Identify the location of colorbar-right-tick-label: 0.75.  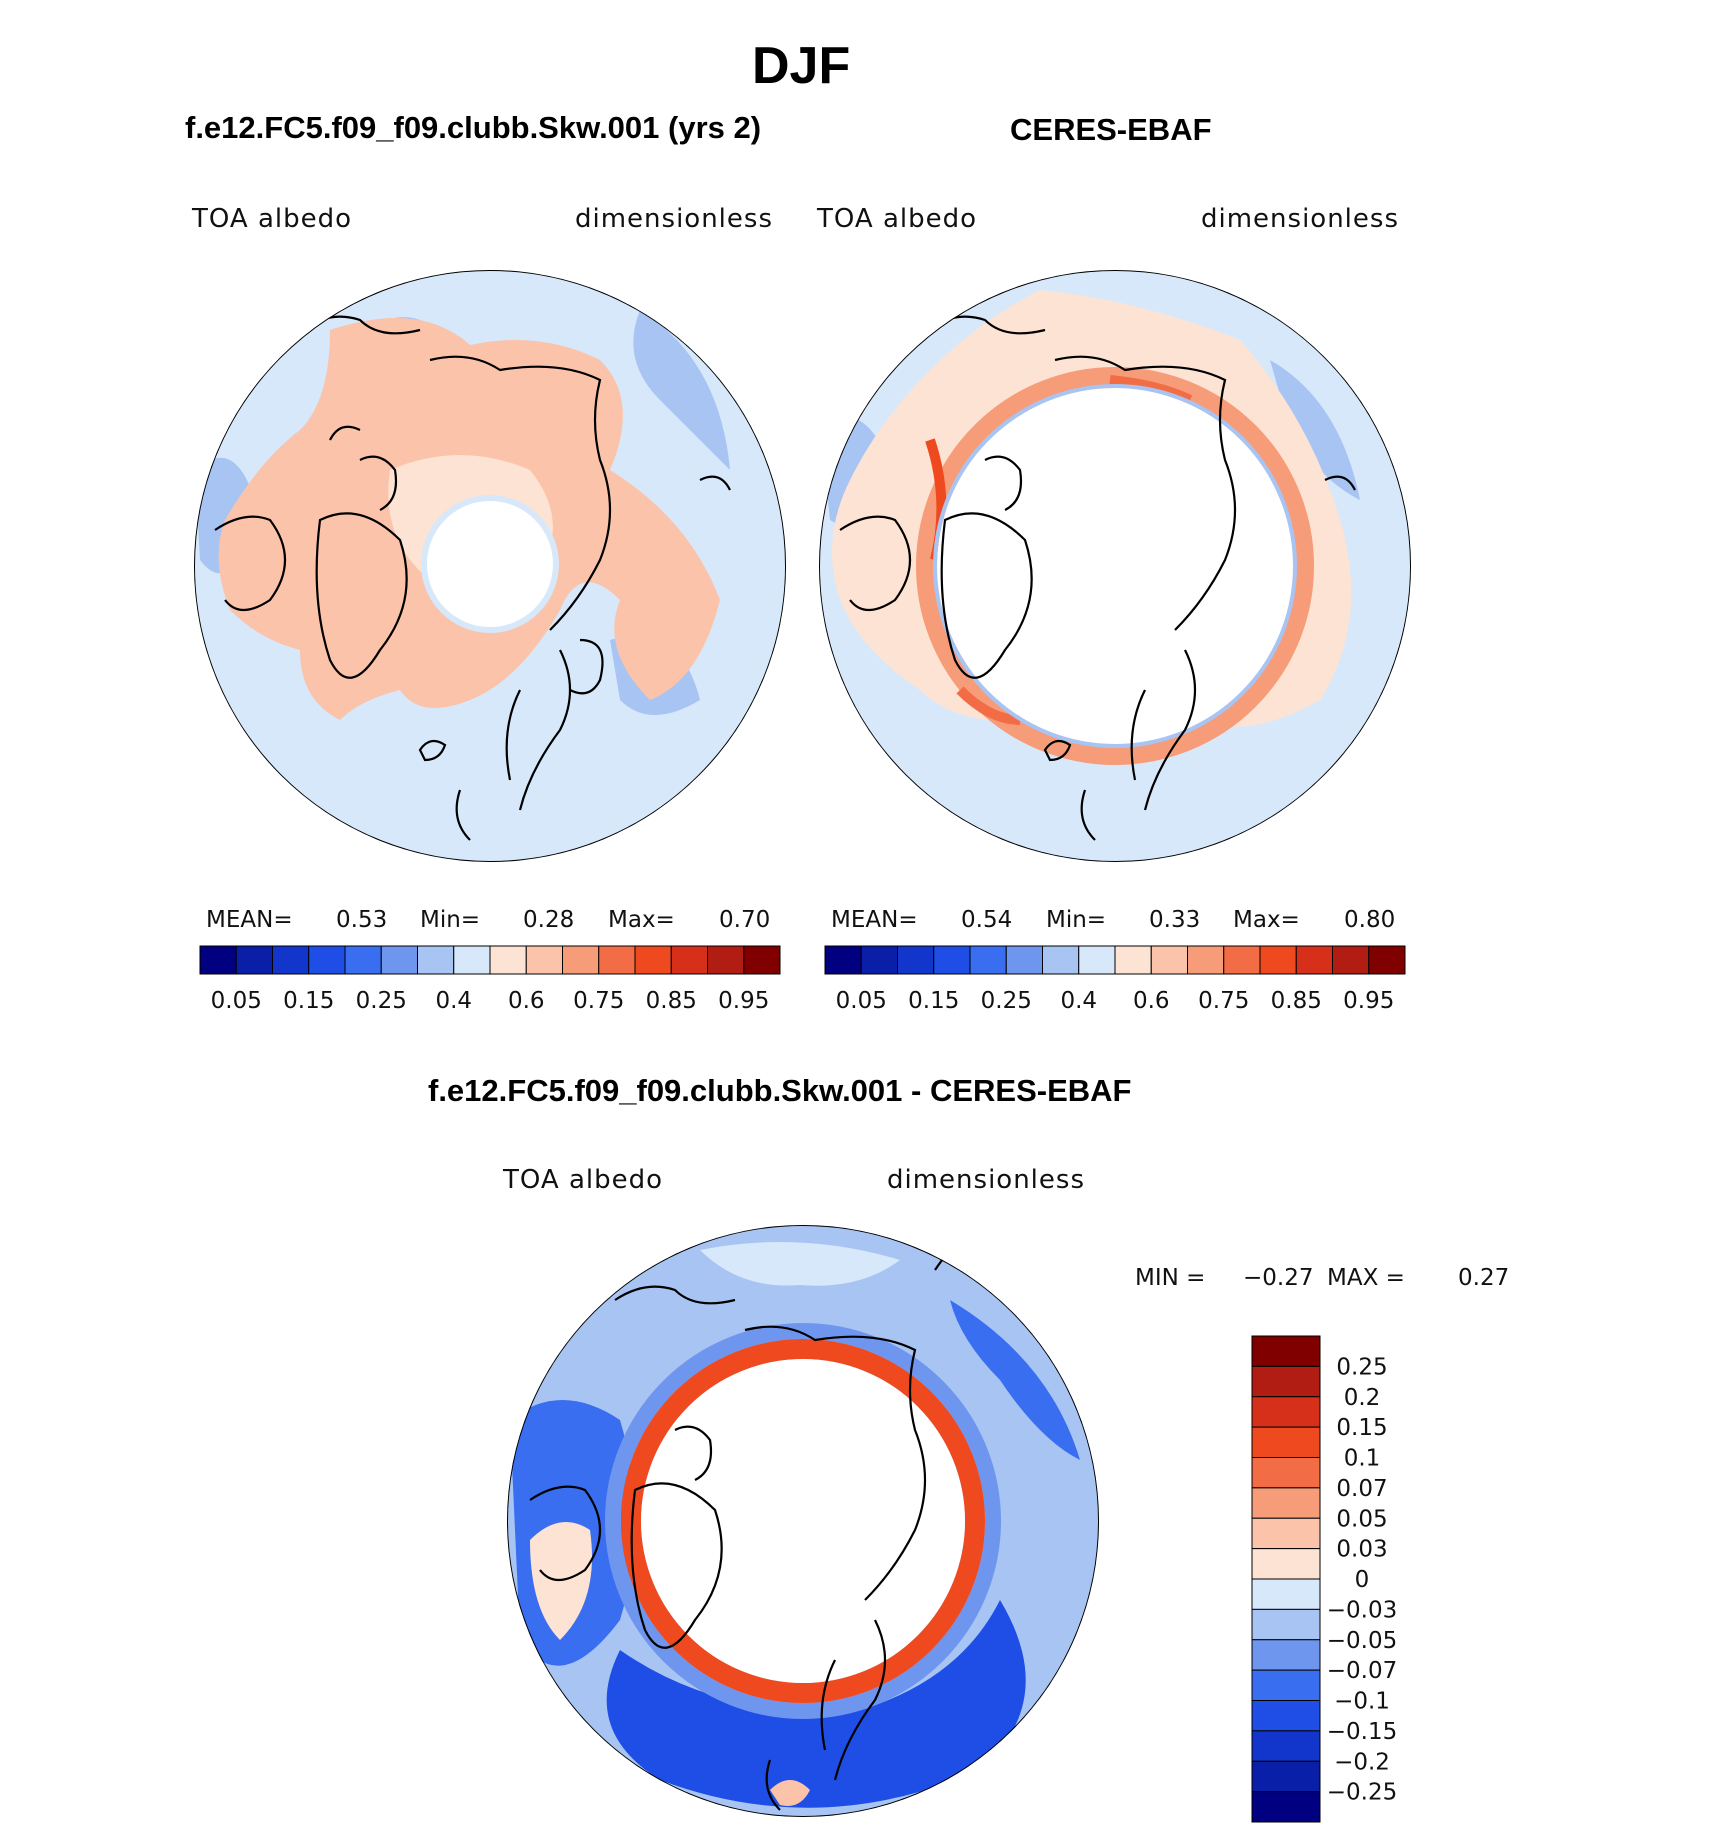
(1223, 1001).